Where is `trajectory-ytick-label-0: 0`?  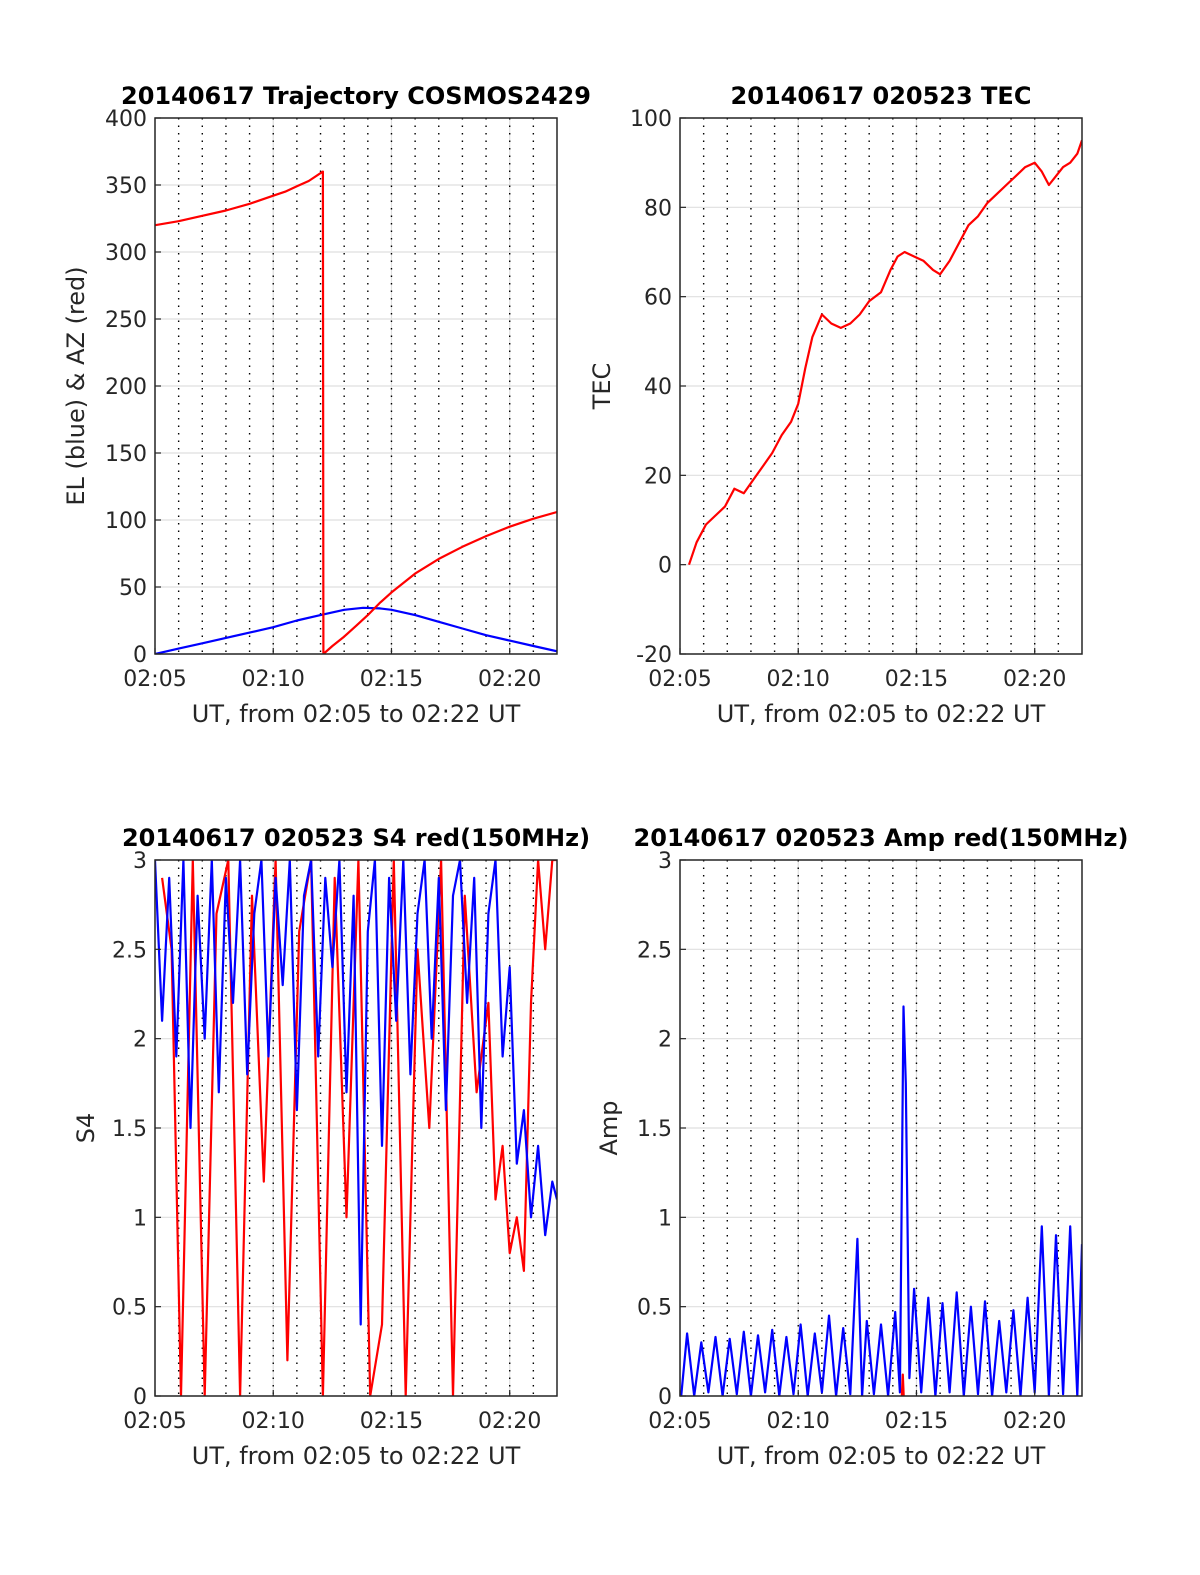
trajectory-ytick-label-0: 0 is located at coordinates (140, 655).